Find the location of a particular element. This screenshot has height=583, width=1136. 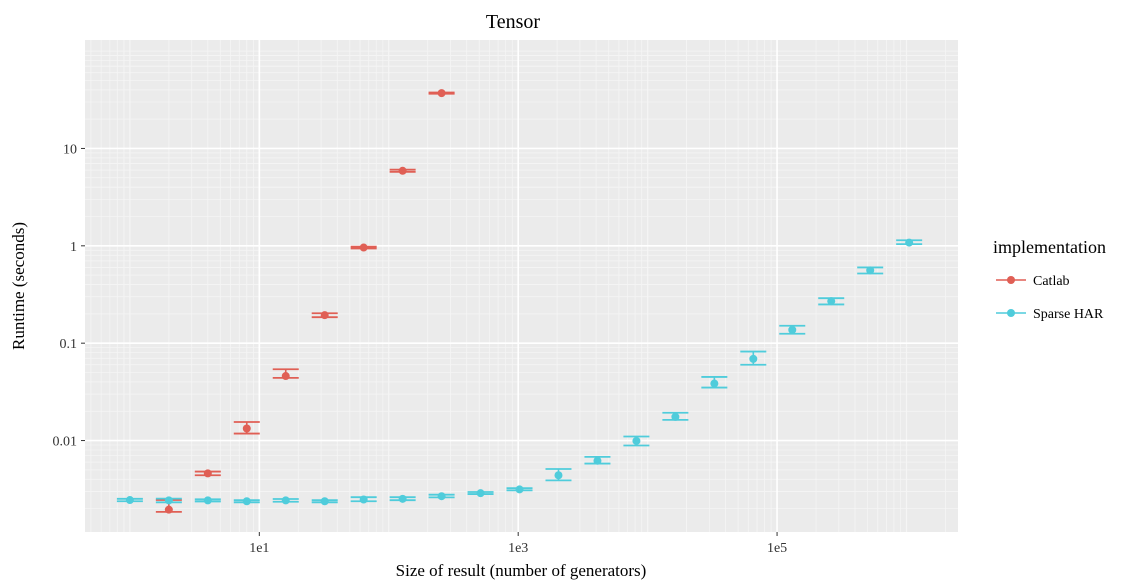

legend: implementation Catlab Sparse HAR is located at coordinates (1049, 279).